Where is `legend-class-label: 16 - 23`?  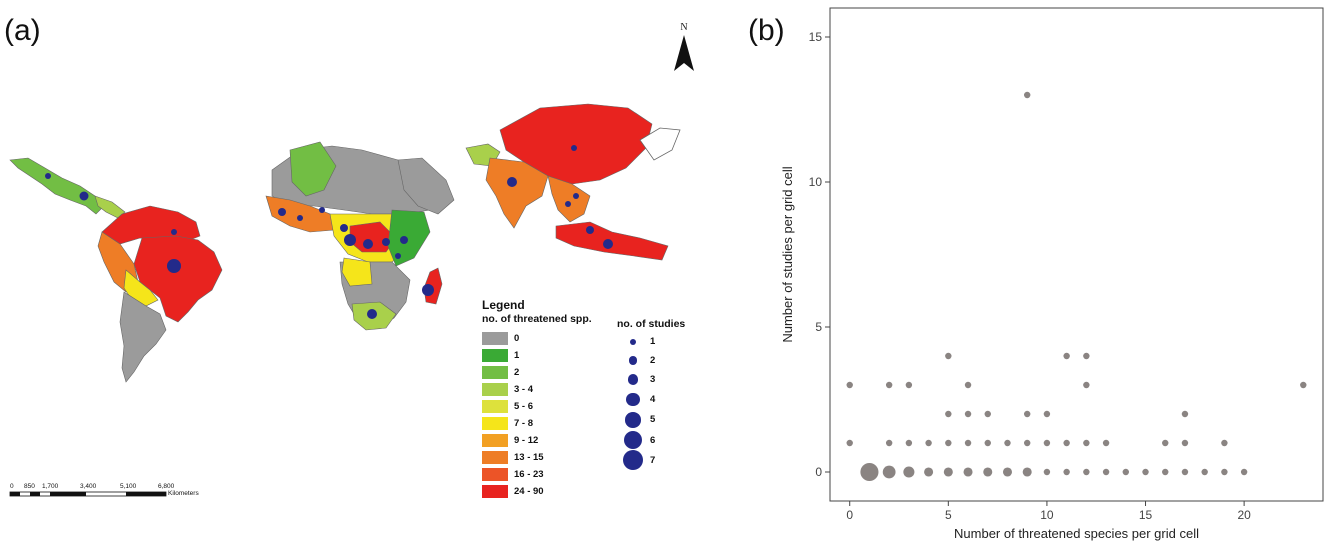
legend-class-label: 16 - 23 is located at coordinates (529, 474).